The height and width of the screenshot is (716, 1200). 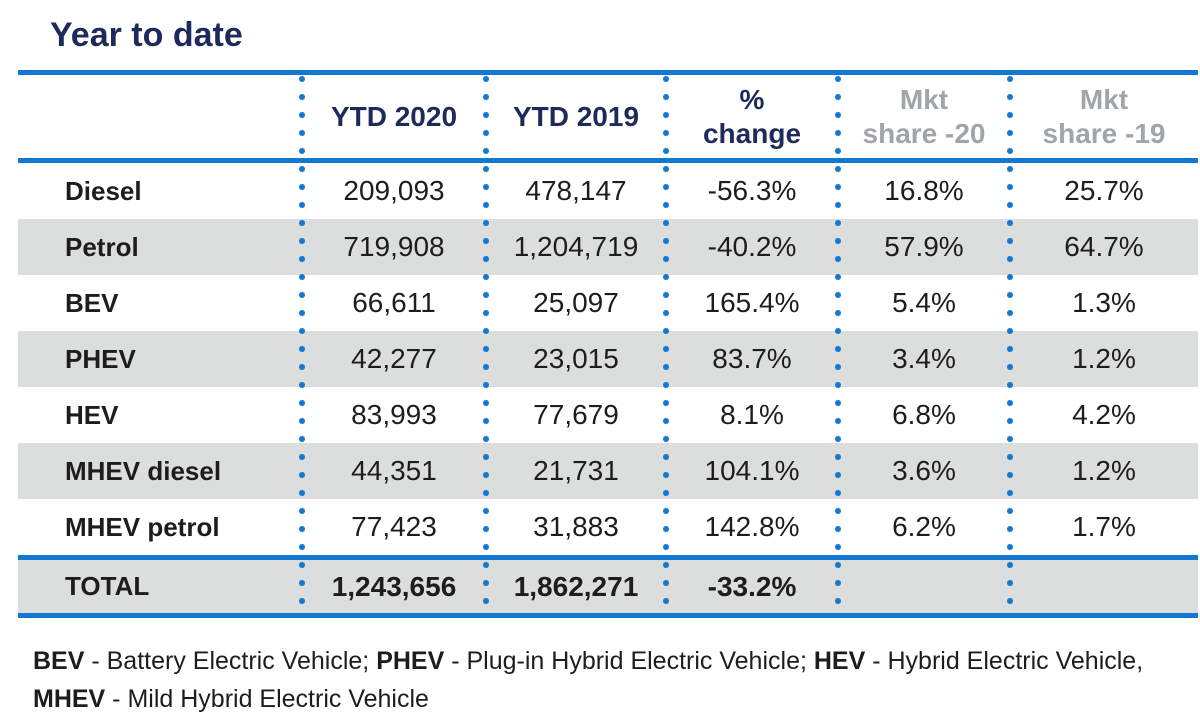 I want to click on row-label: HEV, so click(x=92, y=414).